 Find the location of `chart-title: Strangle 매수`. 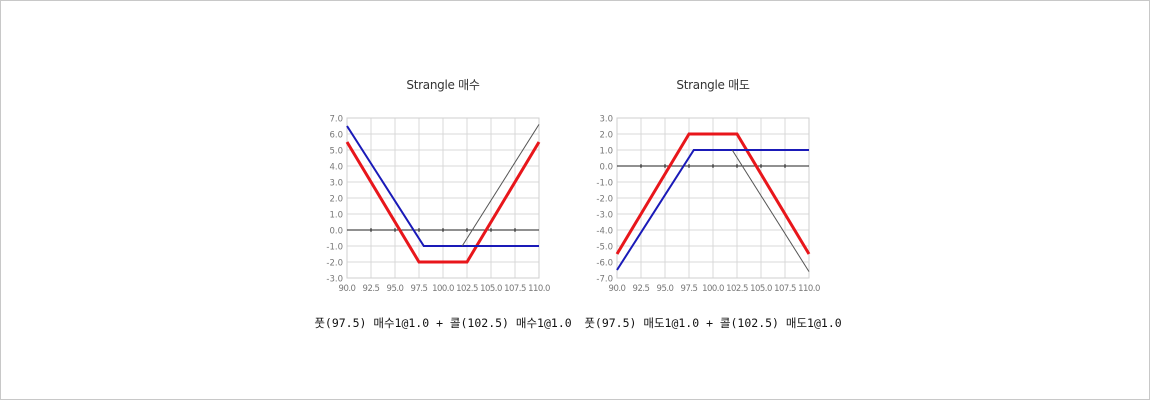

chart-title: Strangle 매수 is located at coordinates (443, 85).